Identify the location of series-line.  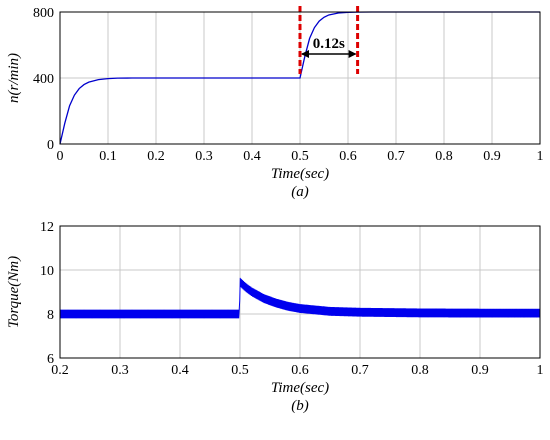
(300, 298).